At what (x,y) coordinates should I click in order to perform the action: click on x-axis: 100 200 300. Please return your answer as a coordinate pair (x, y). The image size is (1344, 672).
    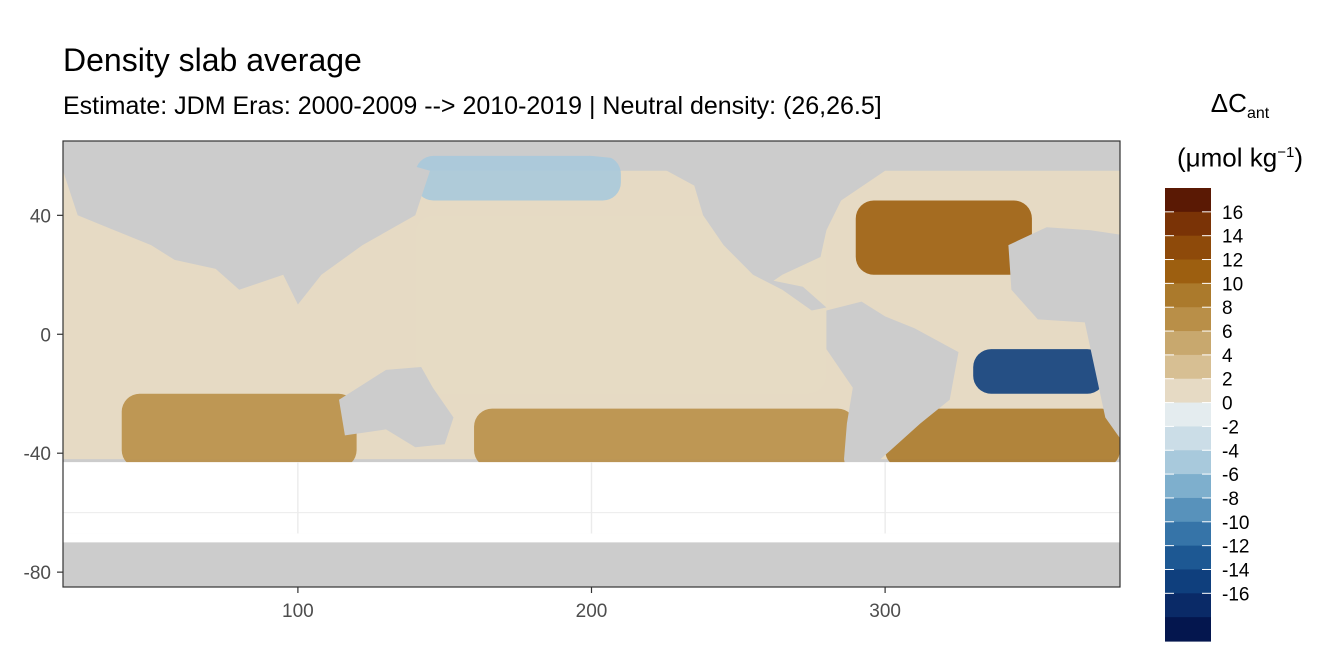
    Looking at the image, I should click on (591, 604).